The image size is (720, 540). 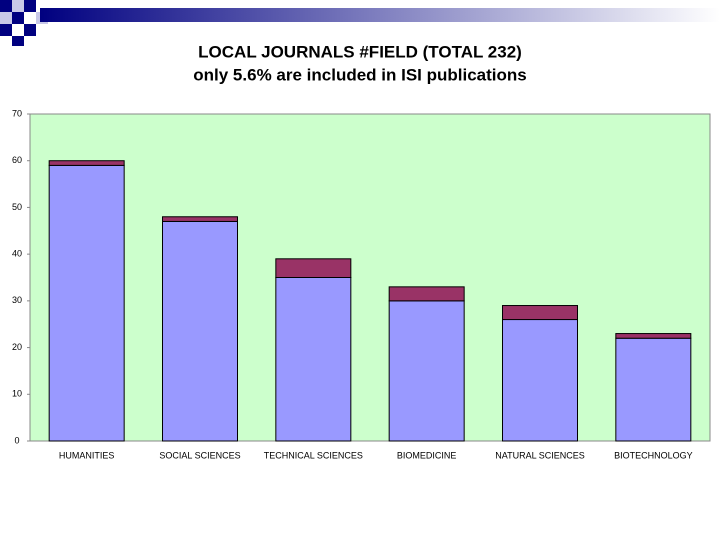 What do you see at coordinates (17, 160) in the screenshot?
I see `y-tick-label: 60` at bounding box center [17, 160].